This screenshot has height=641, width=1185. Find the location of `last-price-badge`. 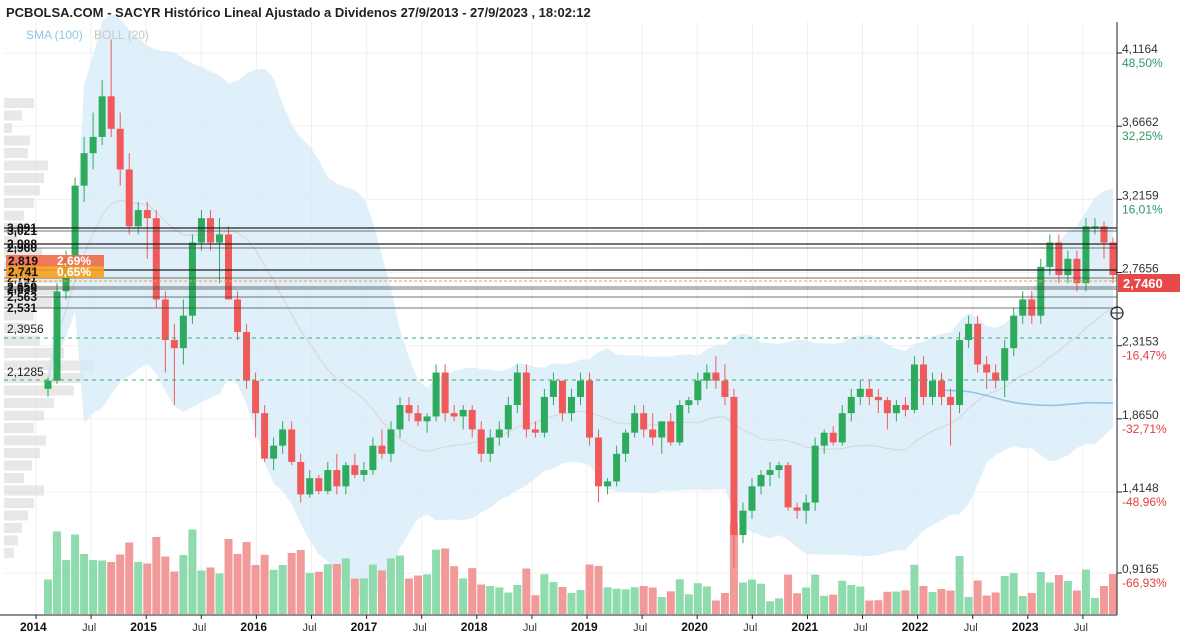

last-price-badge is located at coordinates (1149, 283).